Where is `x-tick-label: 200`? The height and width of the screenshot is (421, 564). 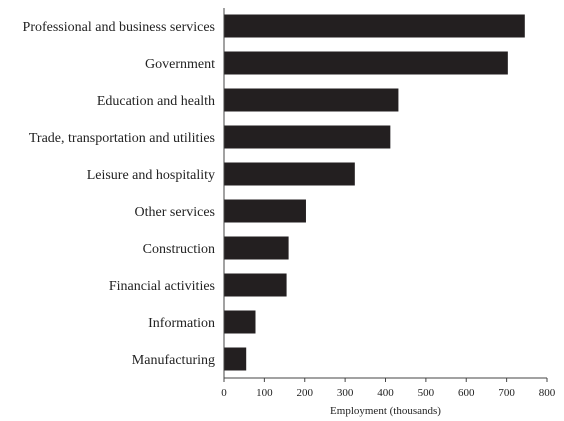 x-tick-label: 200 is located at coordinates (305, 393).